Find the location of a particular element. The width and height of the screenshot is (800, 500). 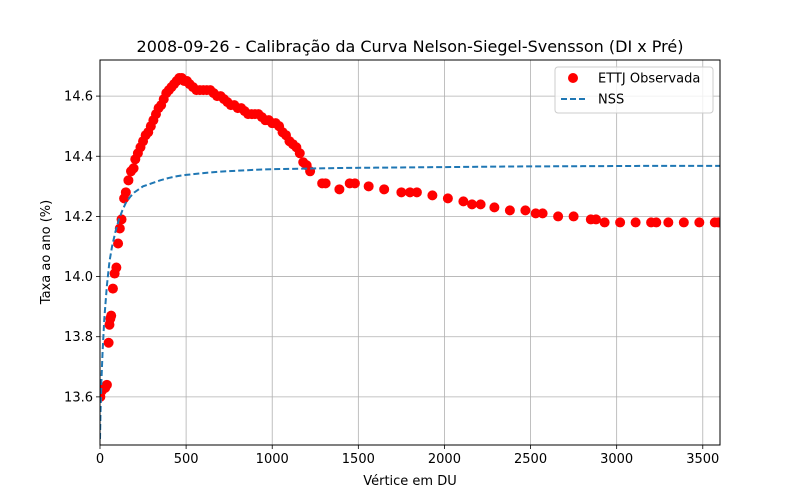

x-axis-title: Vértice em DU is located at coordinates (410, 481).